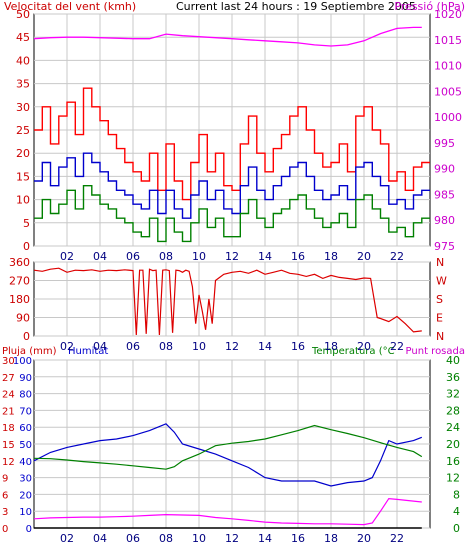 Image resolution: width=467 pixels, height=560 pixels. Describe the element at coordinates (227, 36) in the screenshot. I see `series-pressure` at that location.